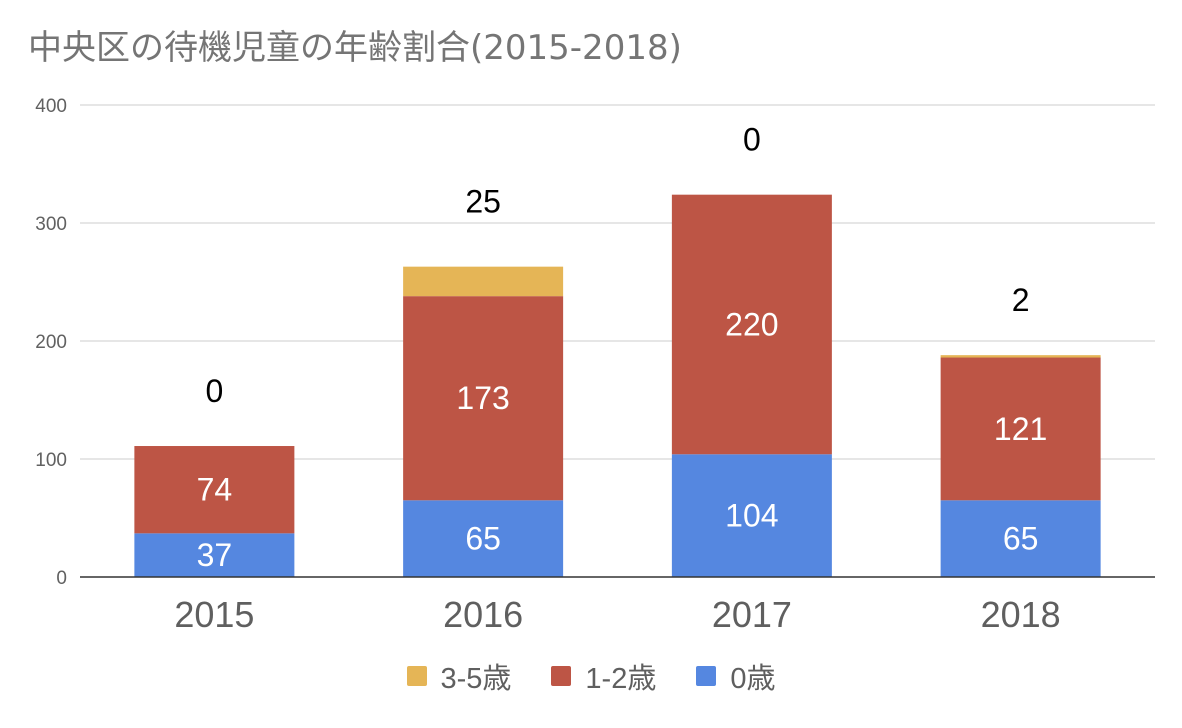  What do you see at coordinates (483, 202) in the screenshot?
I see `data-label: 25` at bounding box center [483, 202].